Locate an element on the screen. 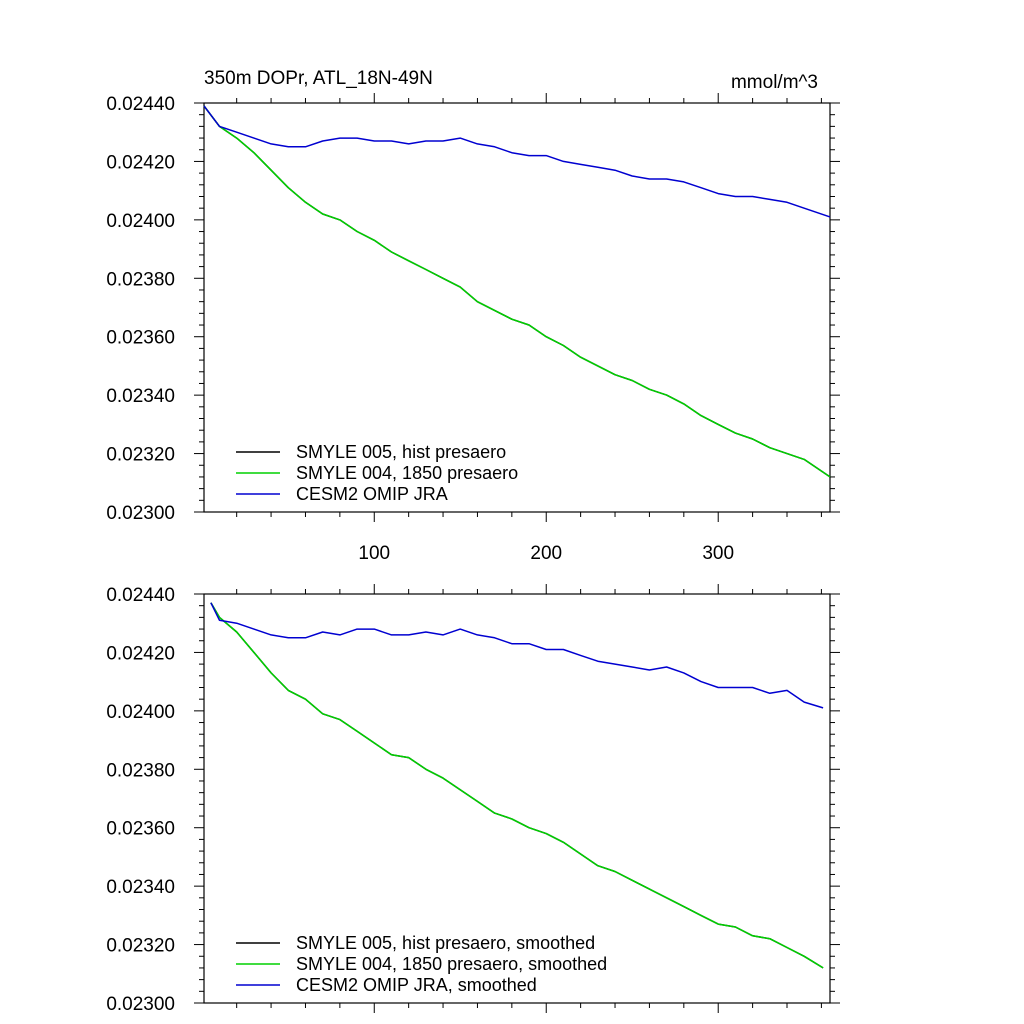  x-tick-label: 200 is located at coordinates (546, 553).